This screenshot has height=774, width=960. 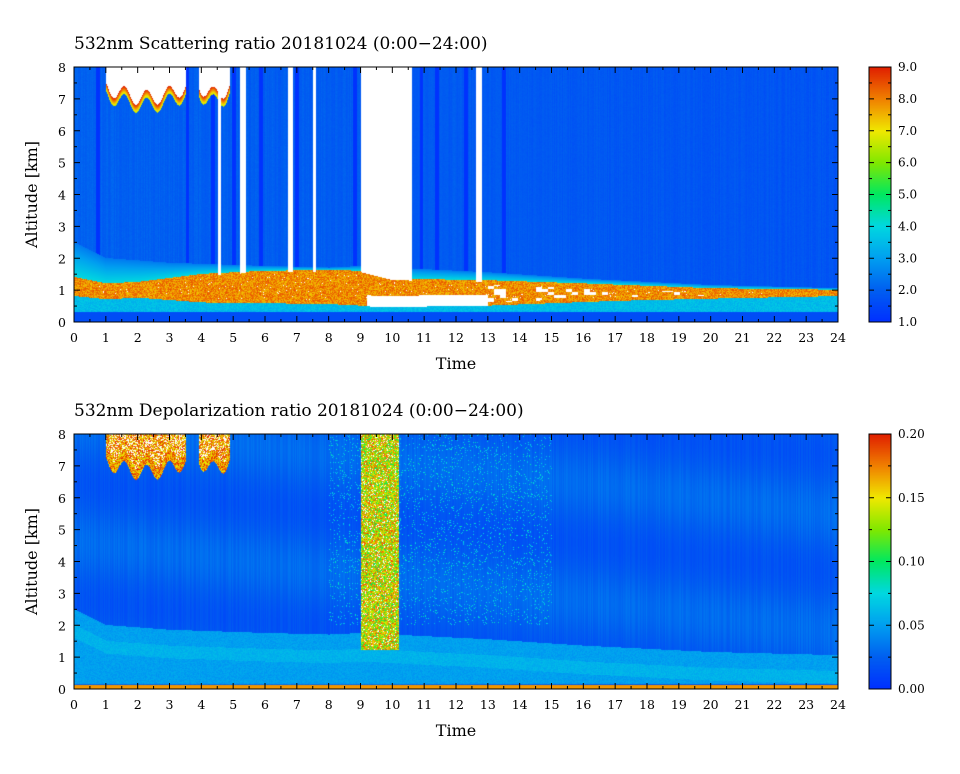 What do you see at coordinates (911, 498) in the screenshot?
I see `colorbar-tick-label: 0.15` at bounding box center [911, 498].